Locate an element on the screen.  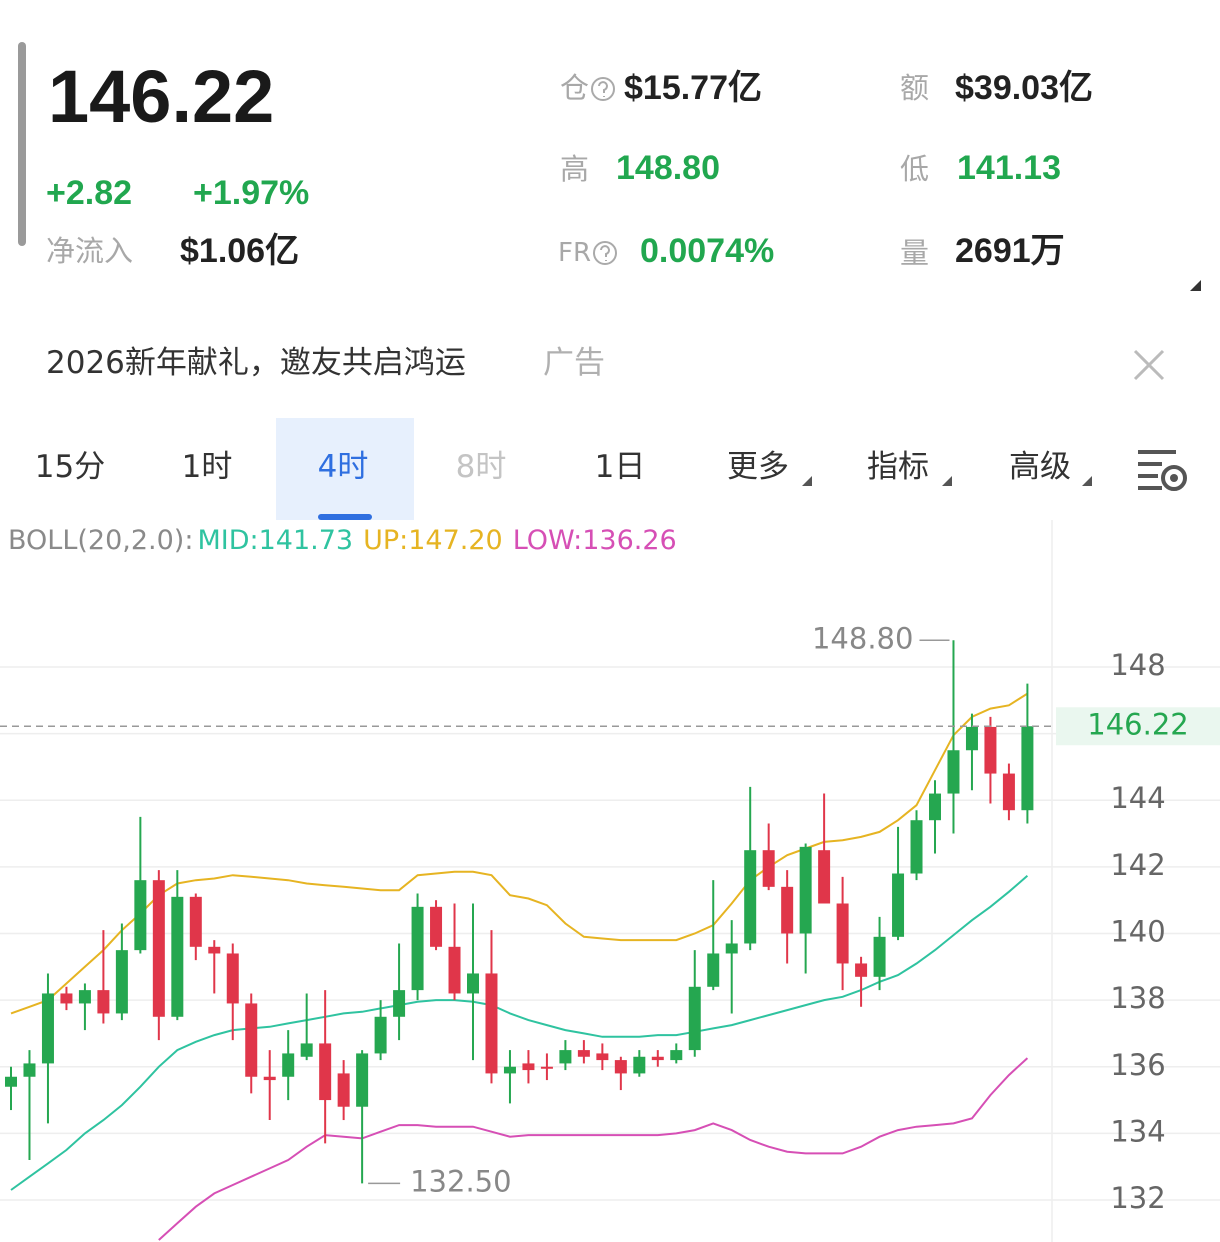
tab: 15分 is located at coordinates (70, 467).